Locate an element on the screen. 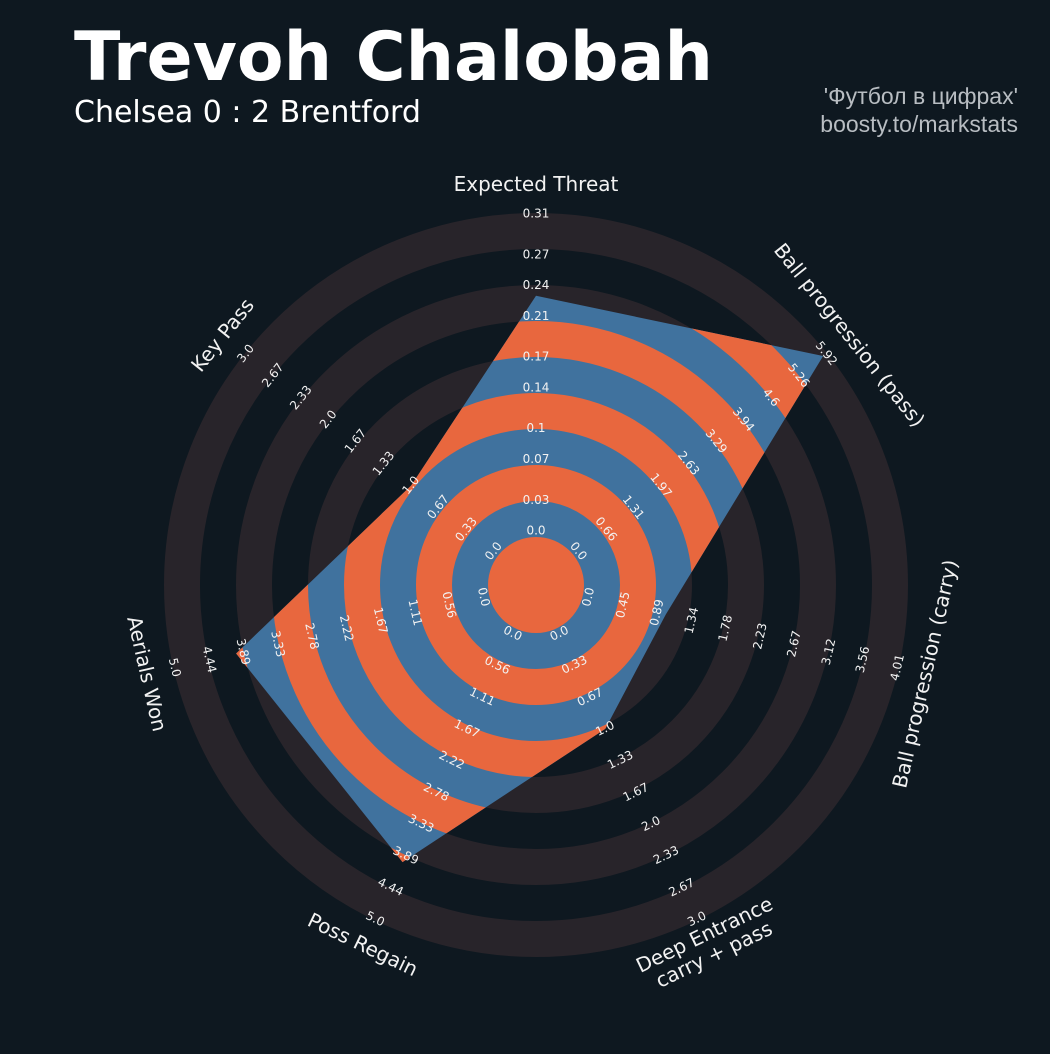 The width and height of the screenshot is (1050, 1054). tick-label: 0.27 is located at coordinates (536, 254).